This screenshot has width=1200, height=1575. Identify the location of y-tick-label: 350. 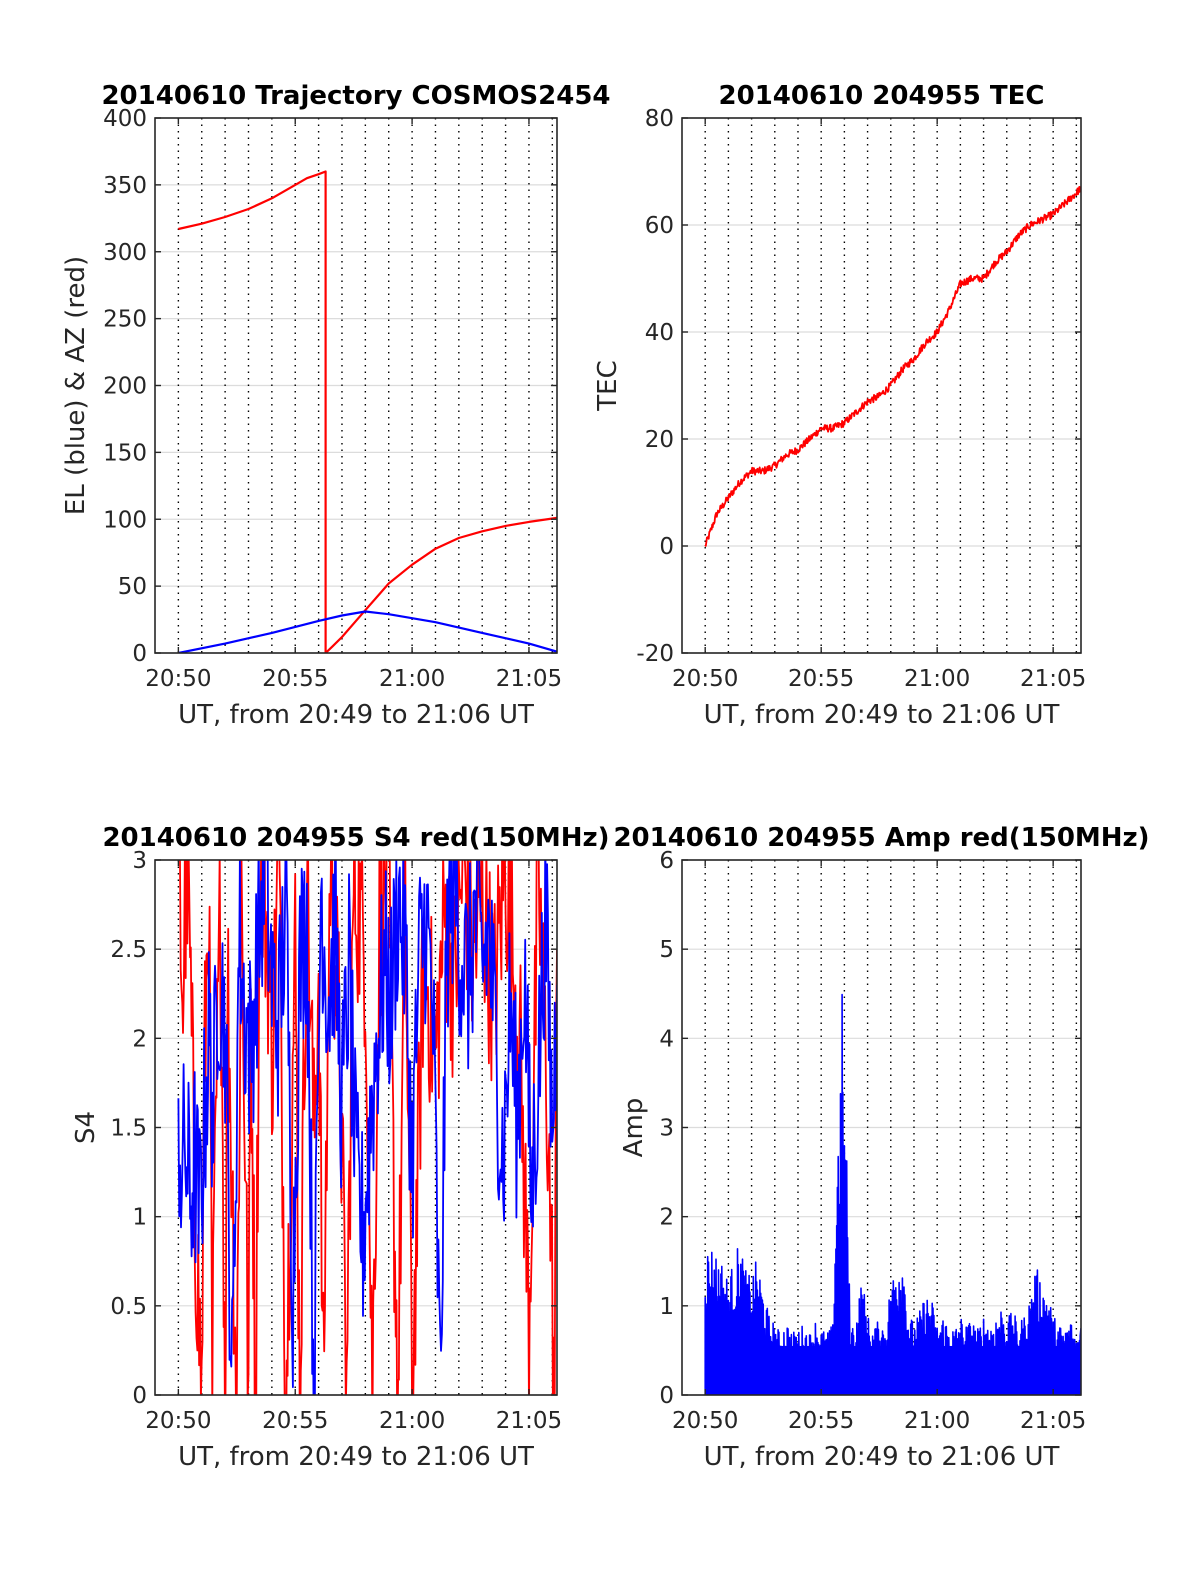
(125, 186).